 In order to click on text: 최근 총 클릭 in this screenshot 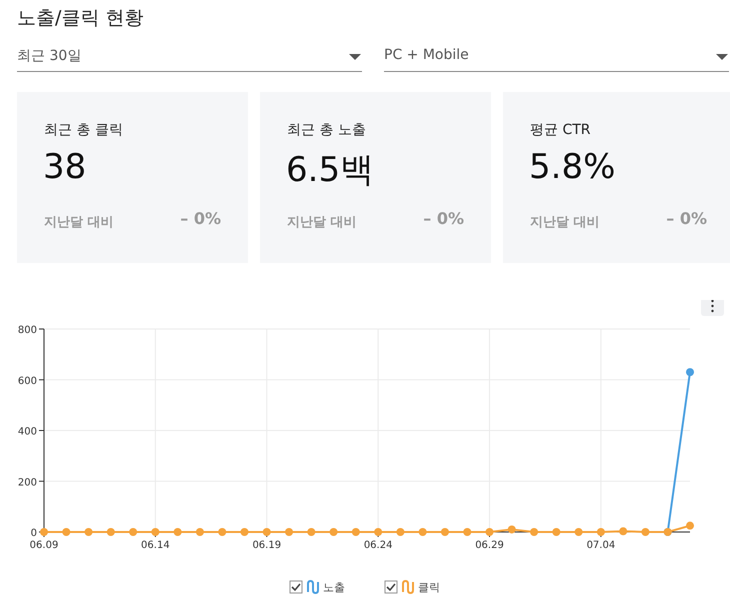, I will do `click(83, 130)`.